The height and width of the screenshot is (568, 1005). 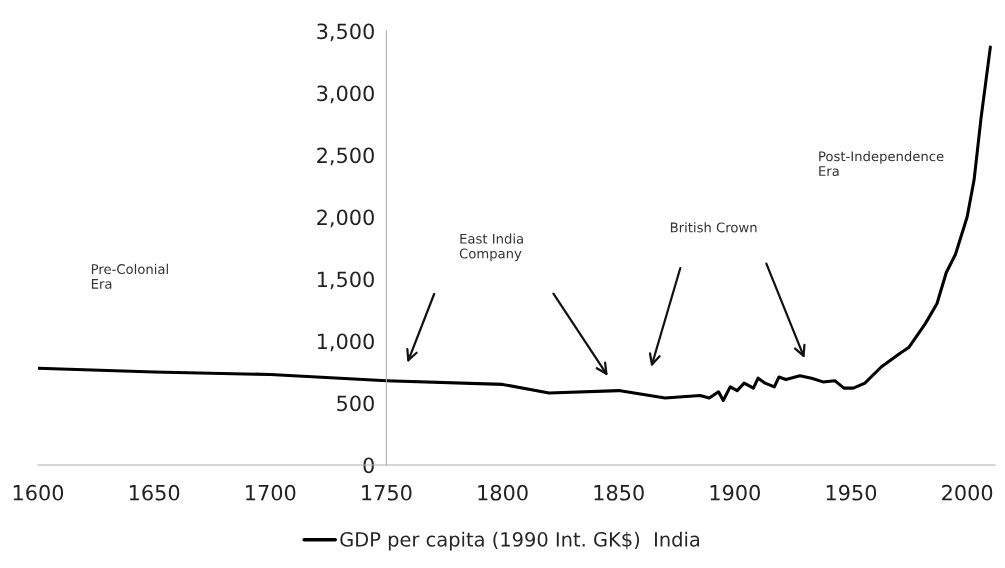 What do you see at coordinates (967, 492) in the screenshot?
I see `x-tick-label: 2000` at bounding box center [967, 492].